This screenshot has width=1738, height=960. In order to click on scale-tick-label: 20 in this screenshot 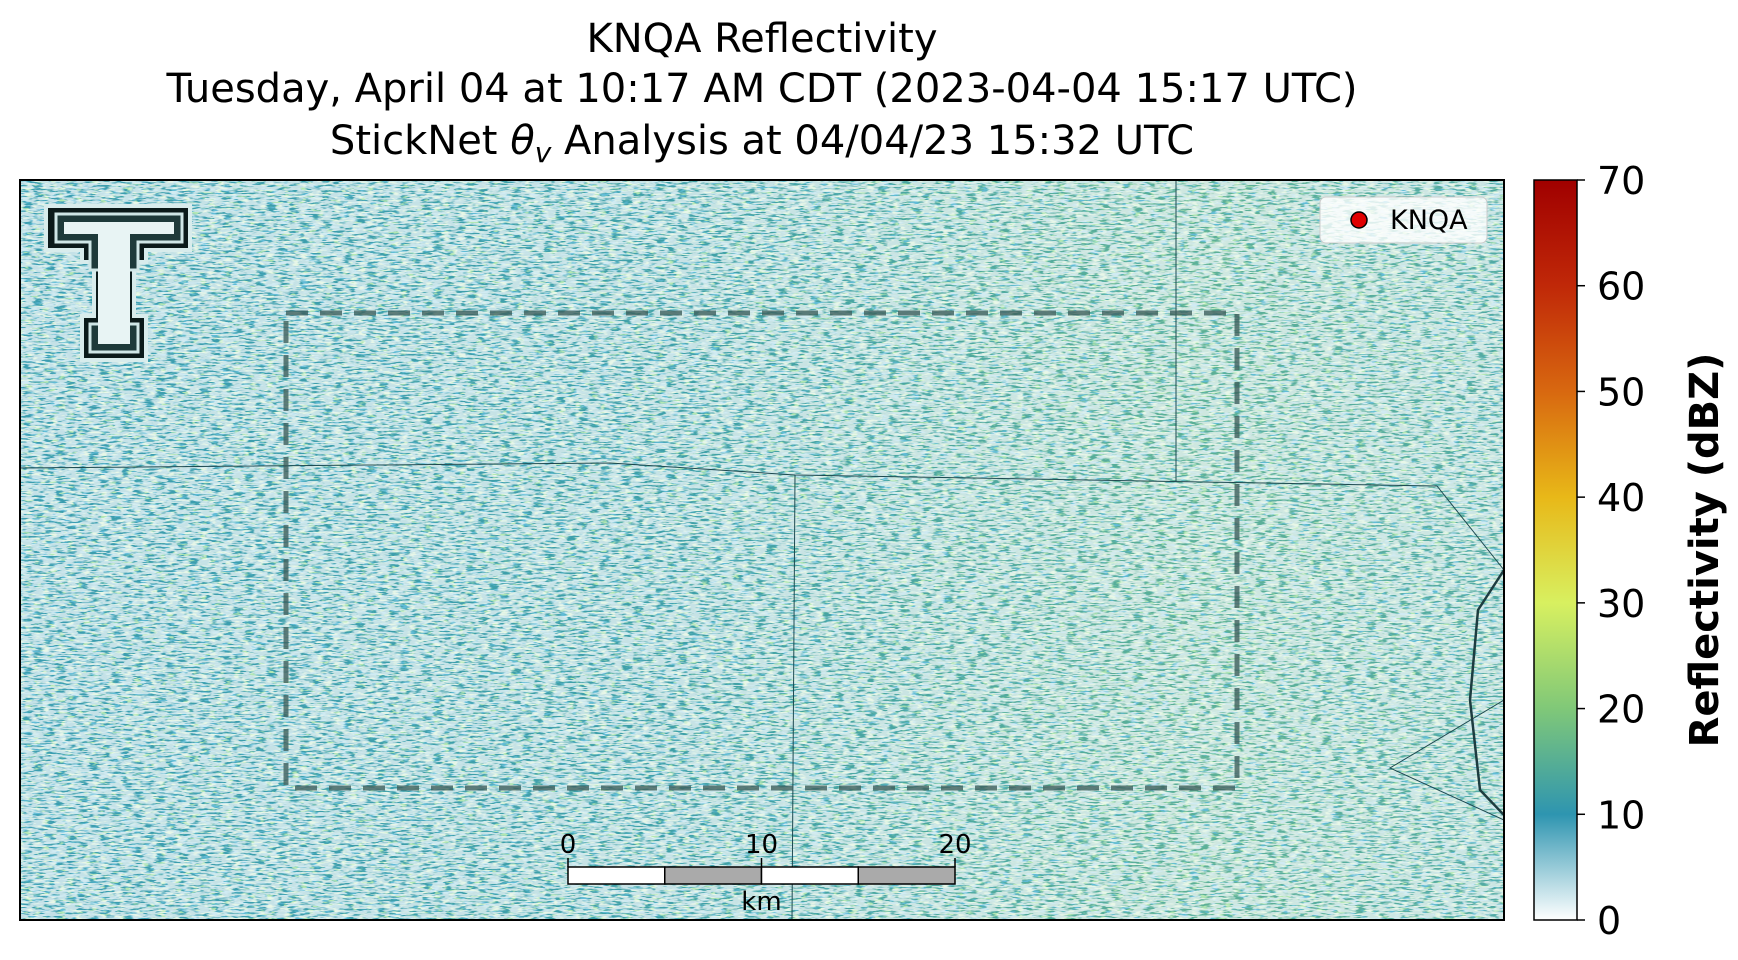, I will do `click(954, 845)`.